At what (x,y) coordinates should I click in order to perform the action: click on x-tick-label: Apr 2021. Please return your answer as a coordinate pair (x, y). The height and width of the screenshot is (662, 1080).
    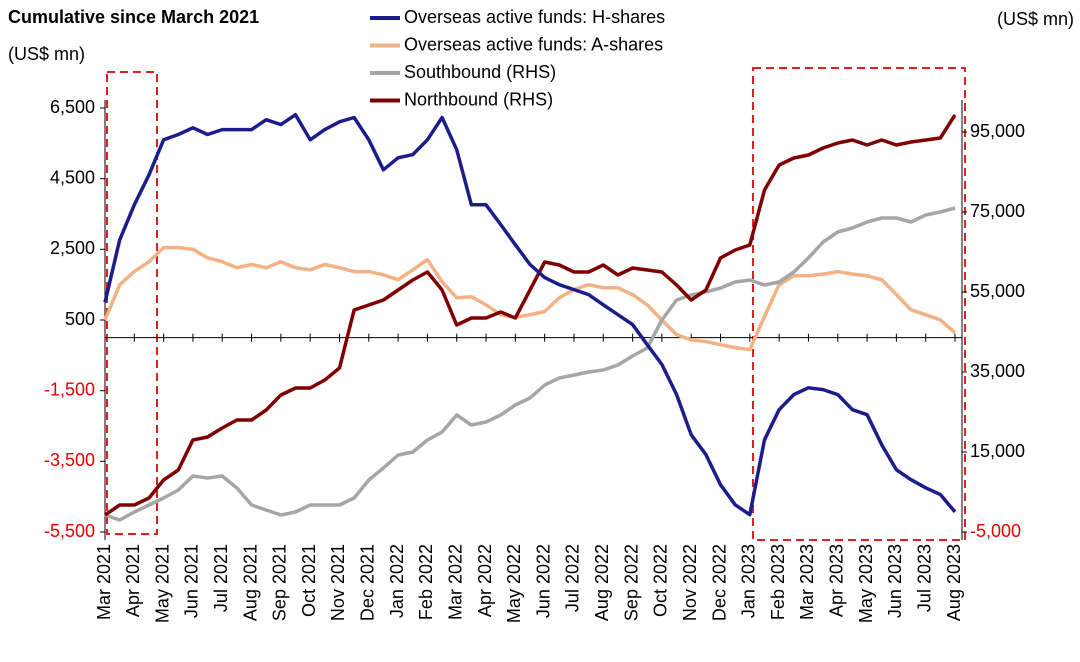
    Looking at the image, I should click on (133, 580).